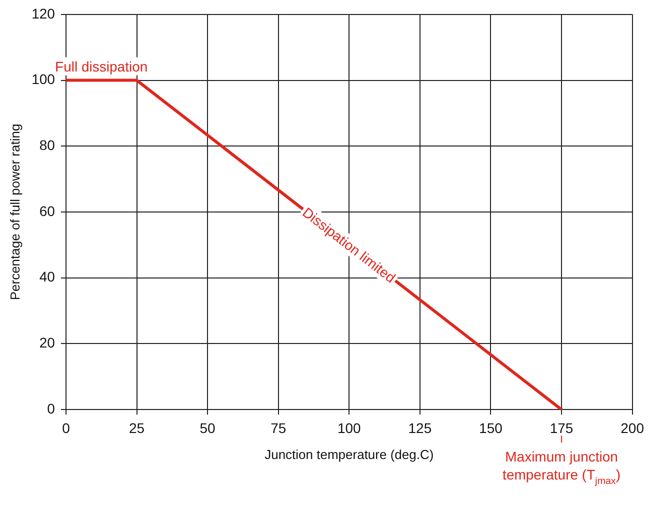 Image resolution: width=650 pixels, height=521 pixels. Describe the element at coordinates (420, 428) in the screenshot. I see `x-tick-label: 125` at that location.